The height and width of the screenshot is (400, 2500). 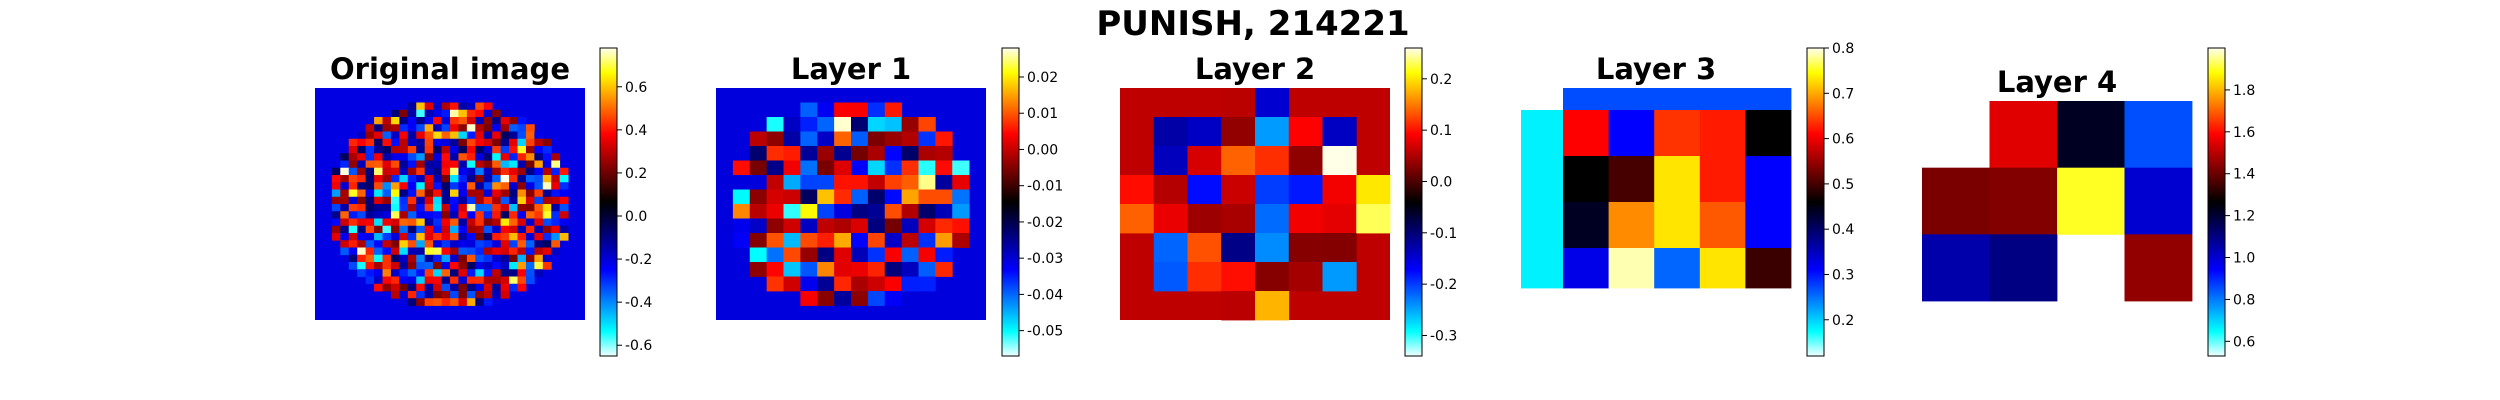 I want to click on chart-panel-5: Layer 4 0.6 0.8 1.0 1.2 1.4 1.6 1.8, so click(x=2088, y=202).